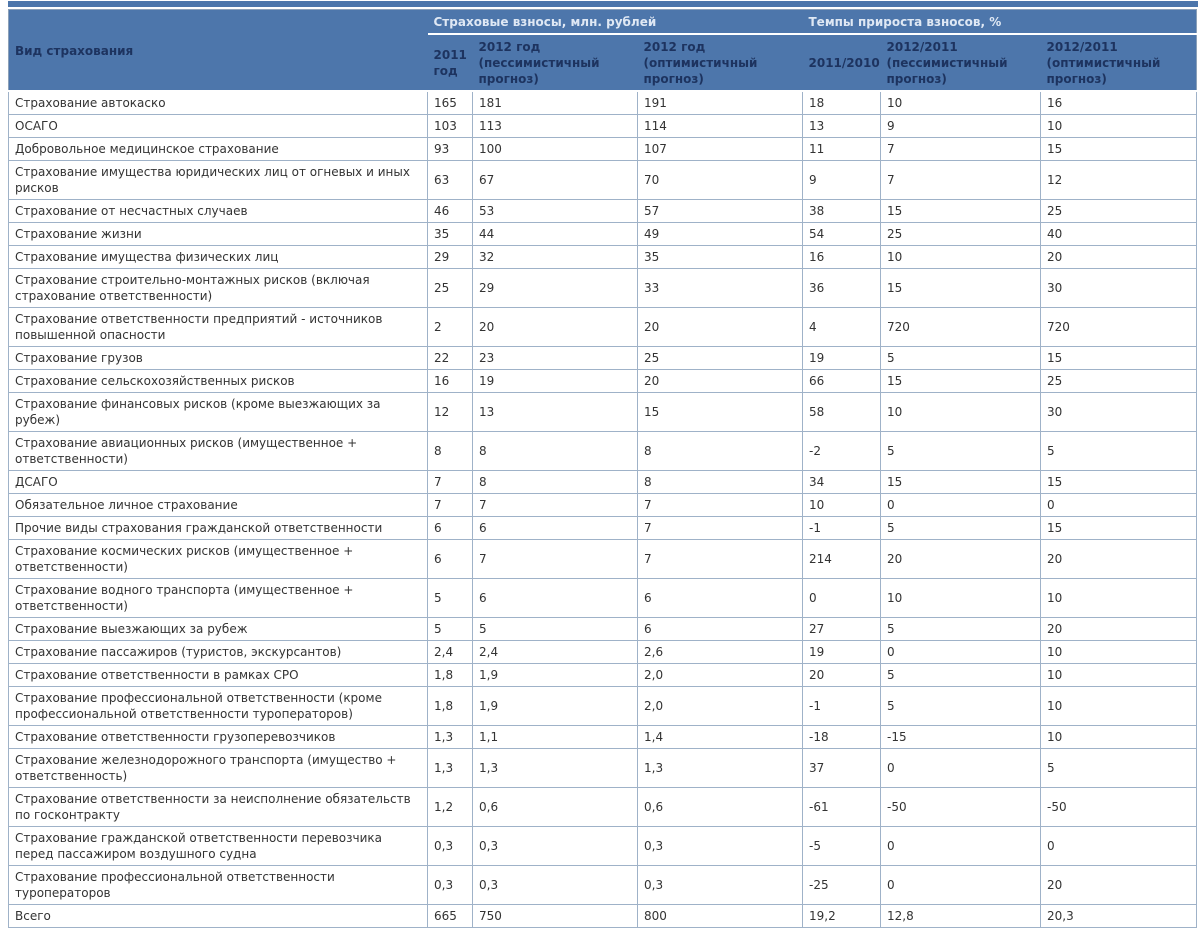 Image resolution: width=1200 pixels, height=928 pixels. Describe the element at coordinates (555, 412) in the screenshot. I see `row-value: 13` at that location.